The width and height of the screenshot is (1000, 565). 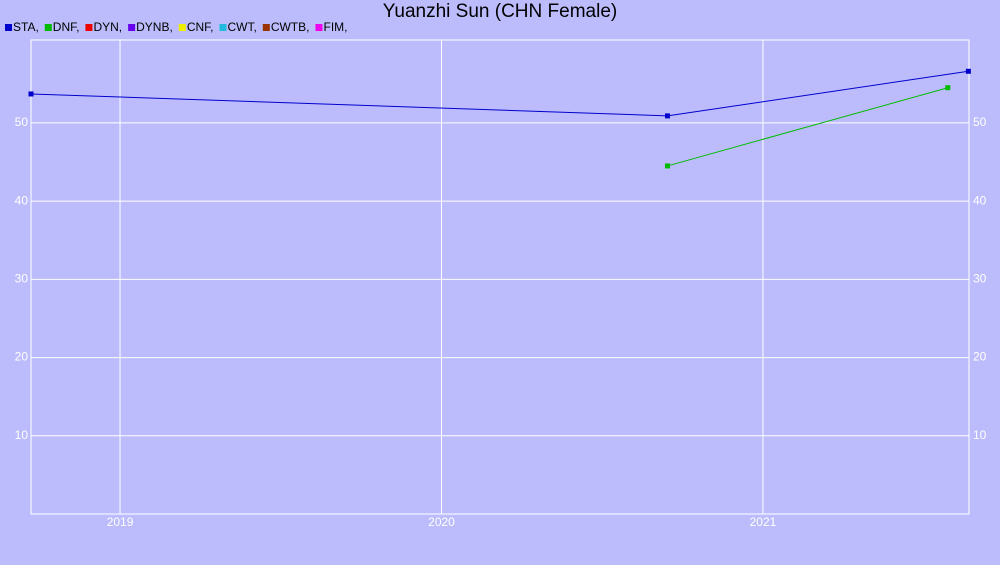 I want to click on legend-label: DYNB,, so click(x=154, y=27).